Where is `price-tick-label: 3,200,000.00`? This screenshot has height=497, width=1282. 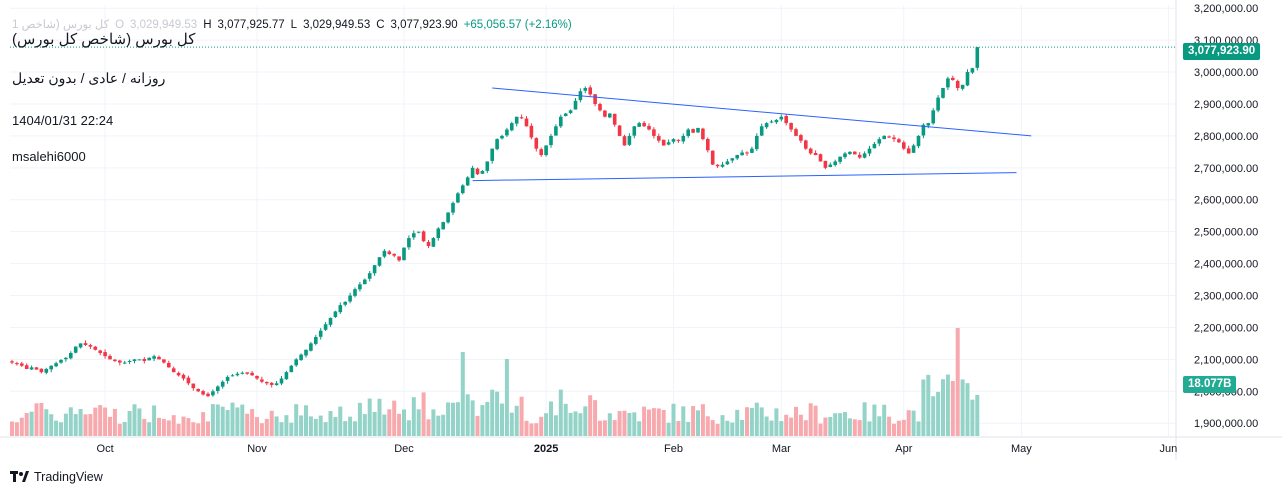
price-tick-label: 3,200,000.00 is located at coordinates (1226, 9).